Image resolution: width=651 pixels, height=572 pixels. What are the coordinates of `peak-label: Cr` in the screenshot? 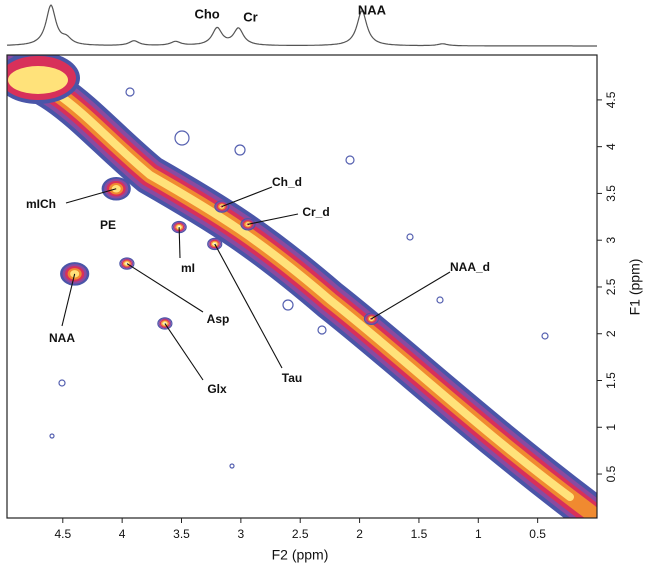 It's located at (250, 16).